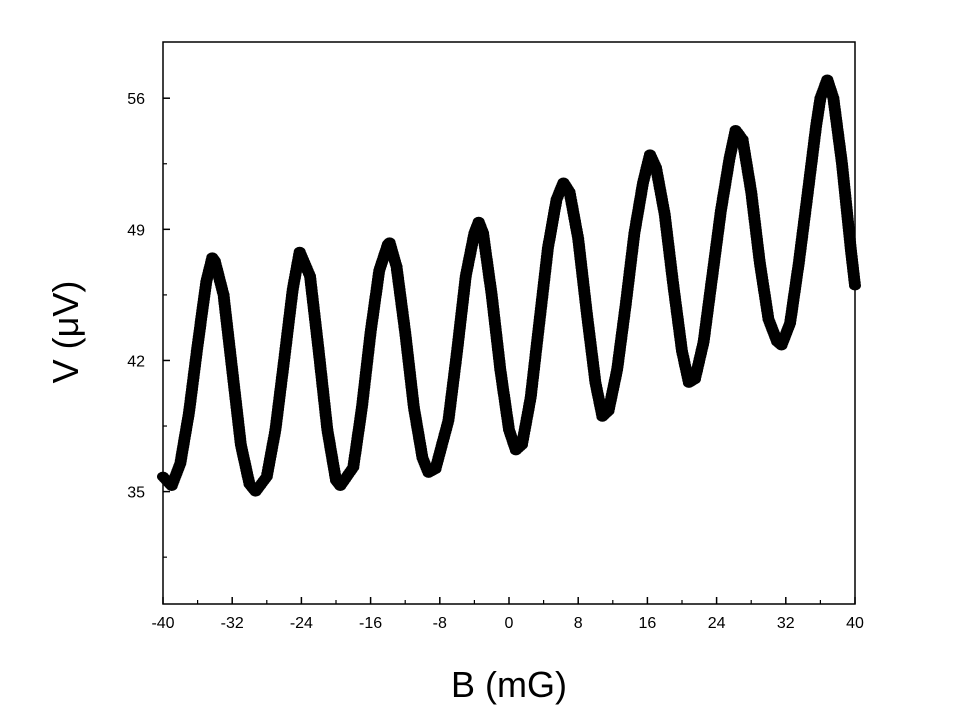 The height and width of the screenshot is (720, 960). I want to click on x-tick-label: 8, so click(578, 623).